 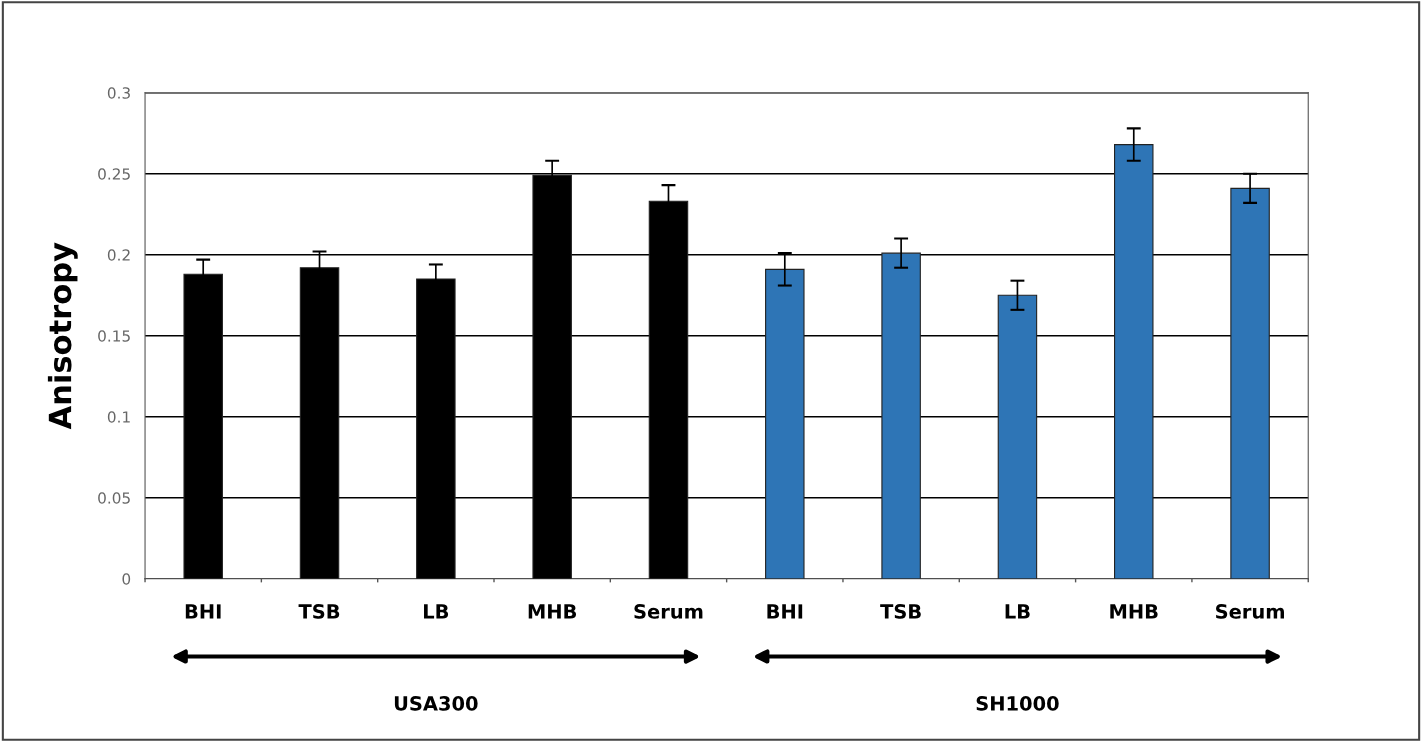 What do you see at coordinates (62, 336) in the screenshot?
I see `y-axis-title: Anisotropy` at bounding box center [62, 336].